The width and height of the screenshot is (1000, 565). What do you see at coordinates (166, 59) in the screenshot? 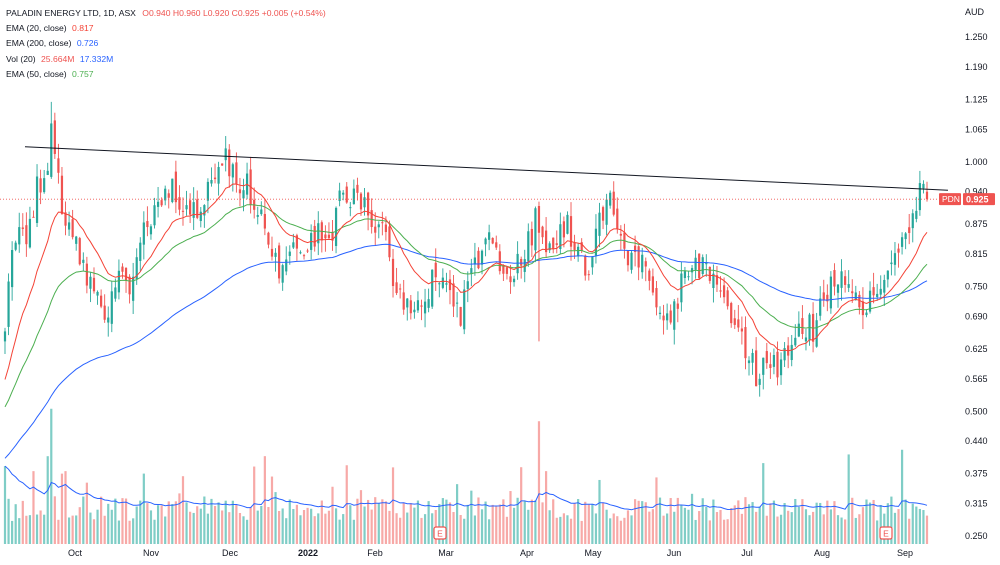
I see `legend-volume: Vol (20) 25.664M 17.332M` at bounding box center [166, 59].